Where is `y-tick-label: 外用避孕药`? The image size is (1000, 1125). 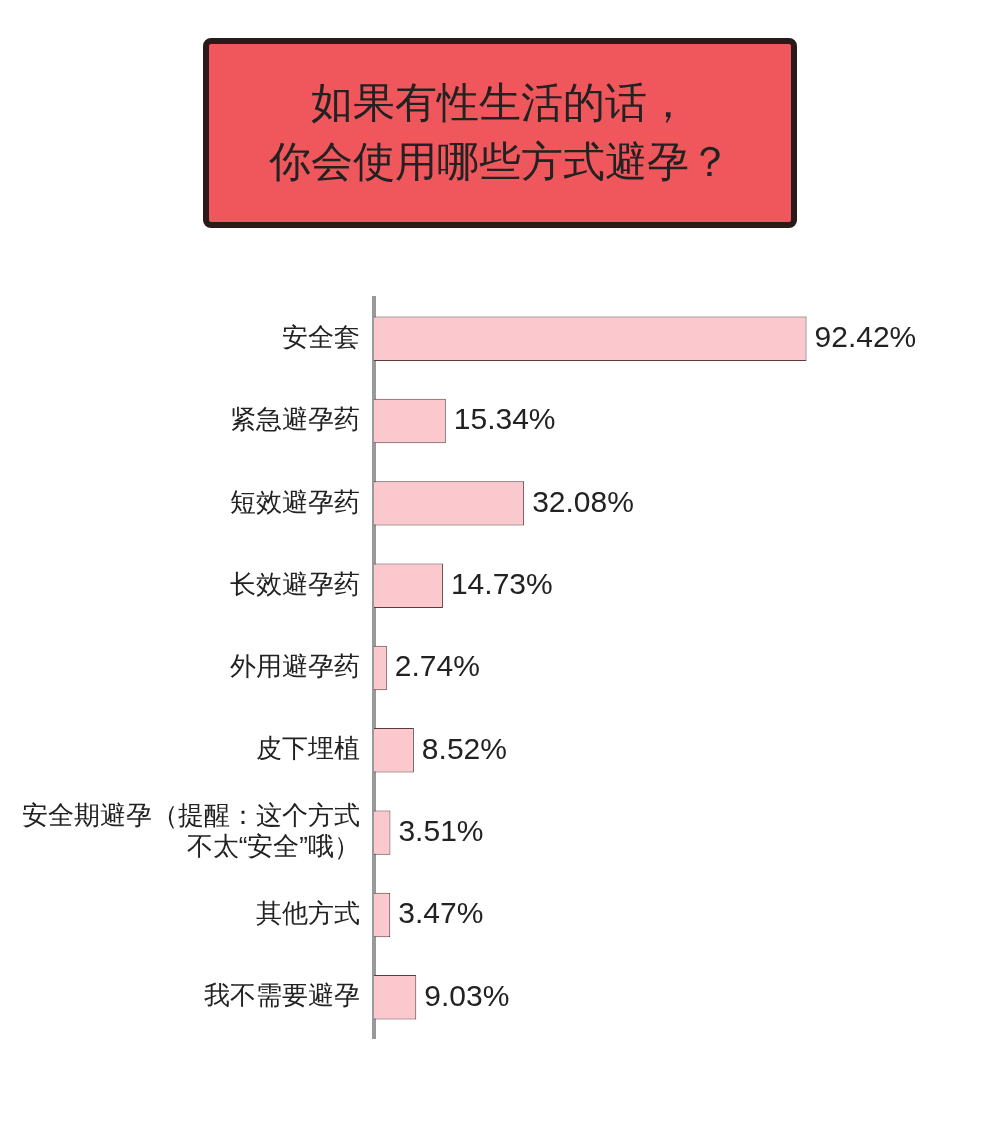
y-tick-label: 外用避孕药 is located at coordinates (295, 665).